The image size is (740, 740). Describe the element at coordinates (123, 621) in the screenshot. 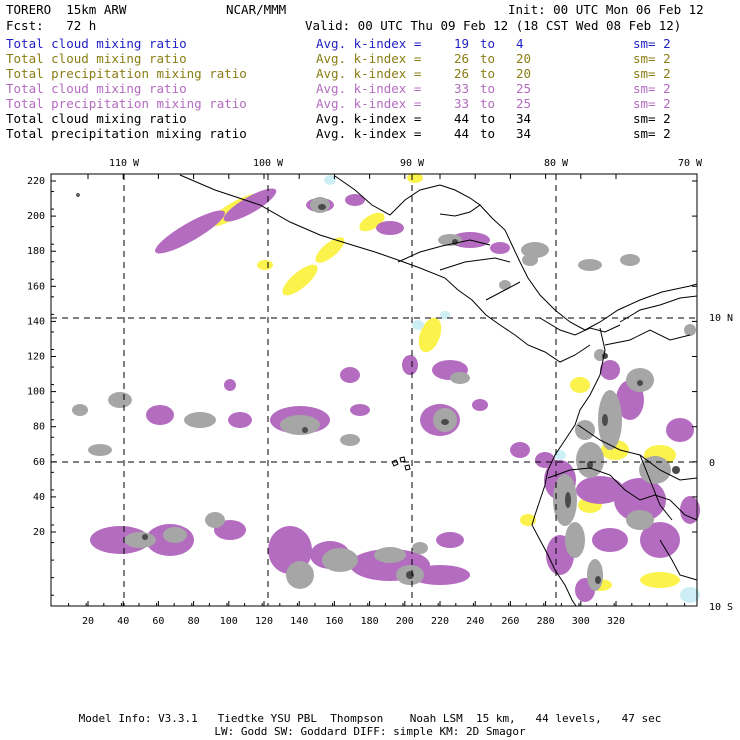

I see `bottom-tick-label: 40` at that location.